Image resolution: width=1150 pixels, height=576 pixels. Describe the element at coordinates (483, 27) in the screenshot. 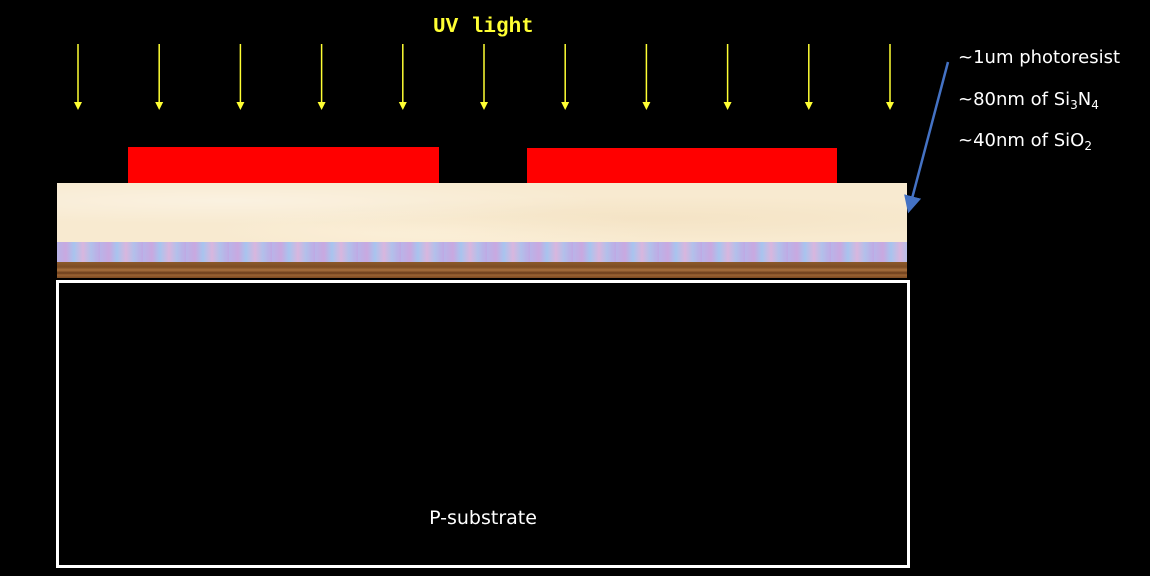

I see `uv-light-label: UV light` at that location.